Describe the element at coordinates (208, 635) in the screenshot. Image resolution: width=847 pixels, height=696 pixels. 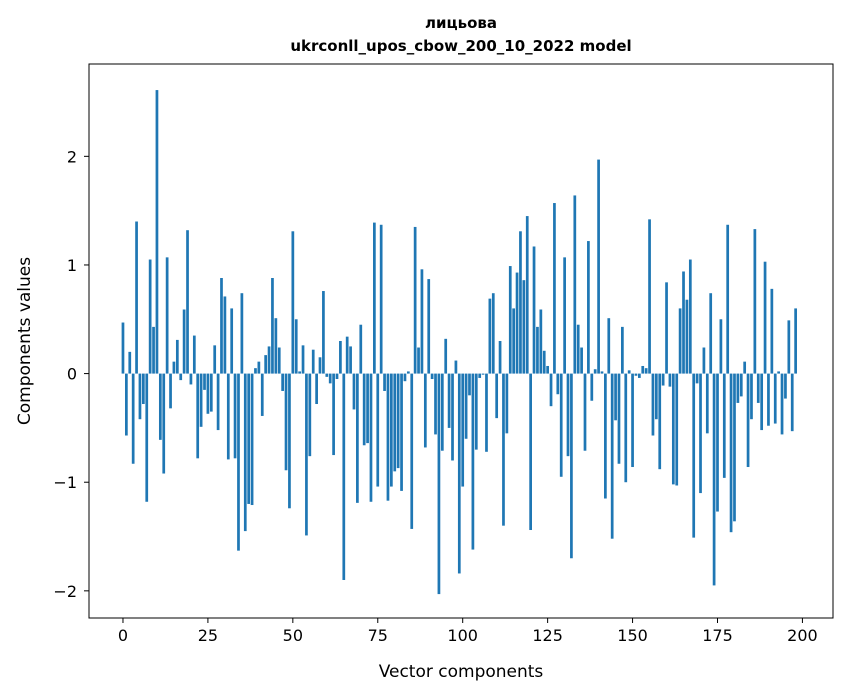
I see `x-tick-label: 25` at that location.